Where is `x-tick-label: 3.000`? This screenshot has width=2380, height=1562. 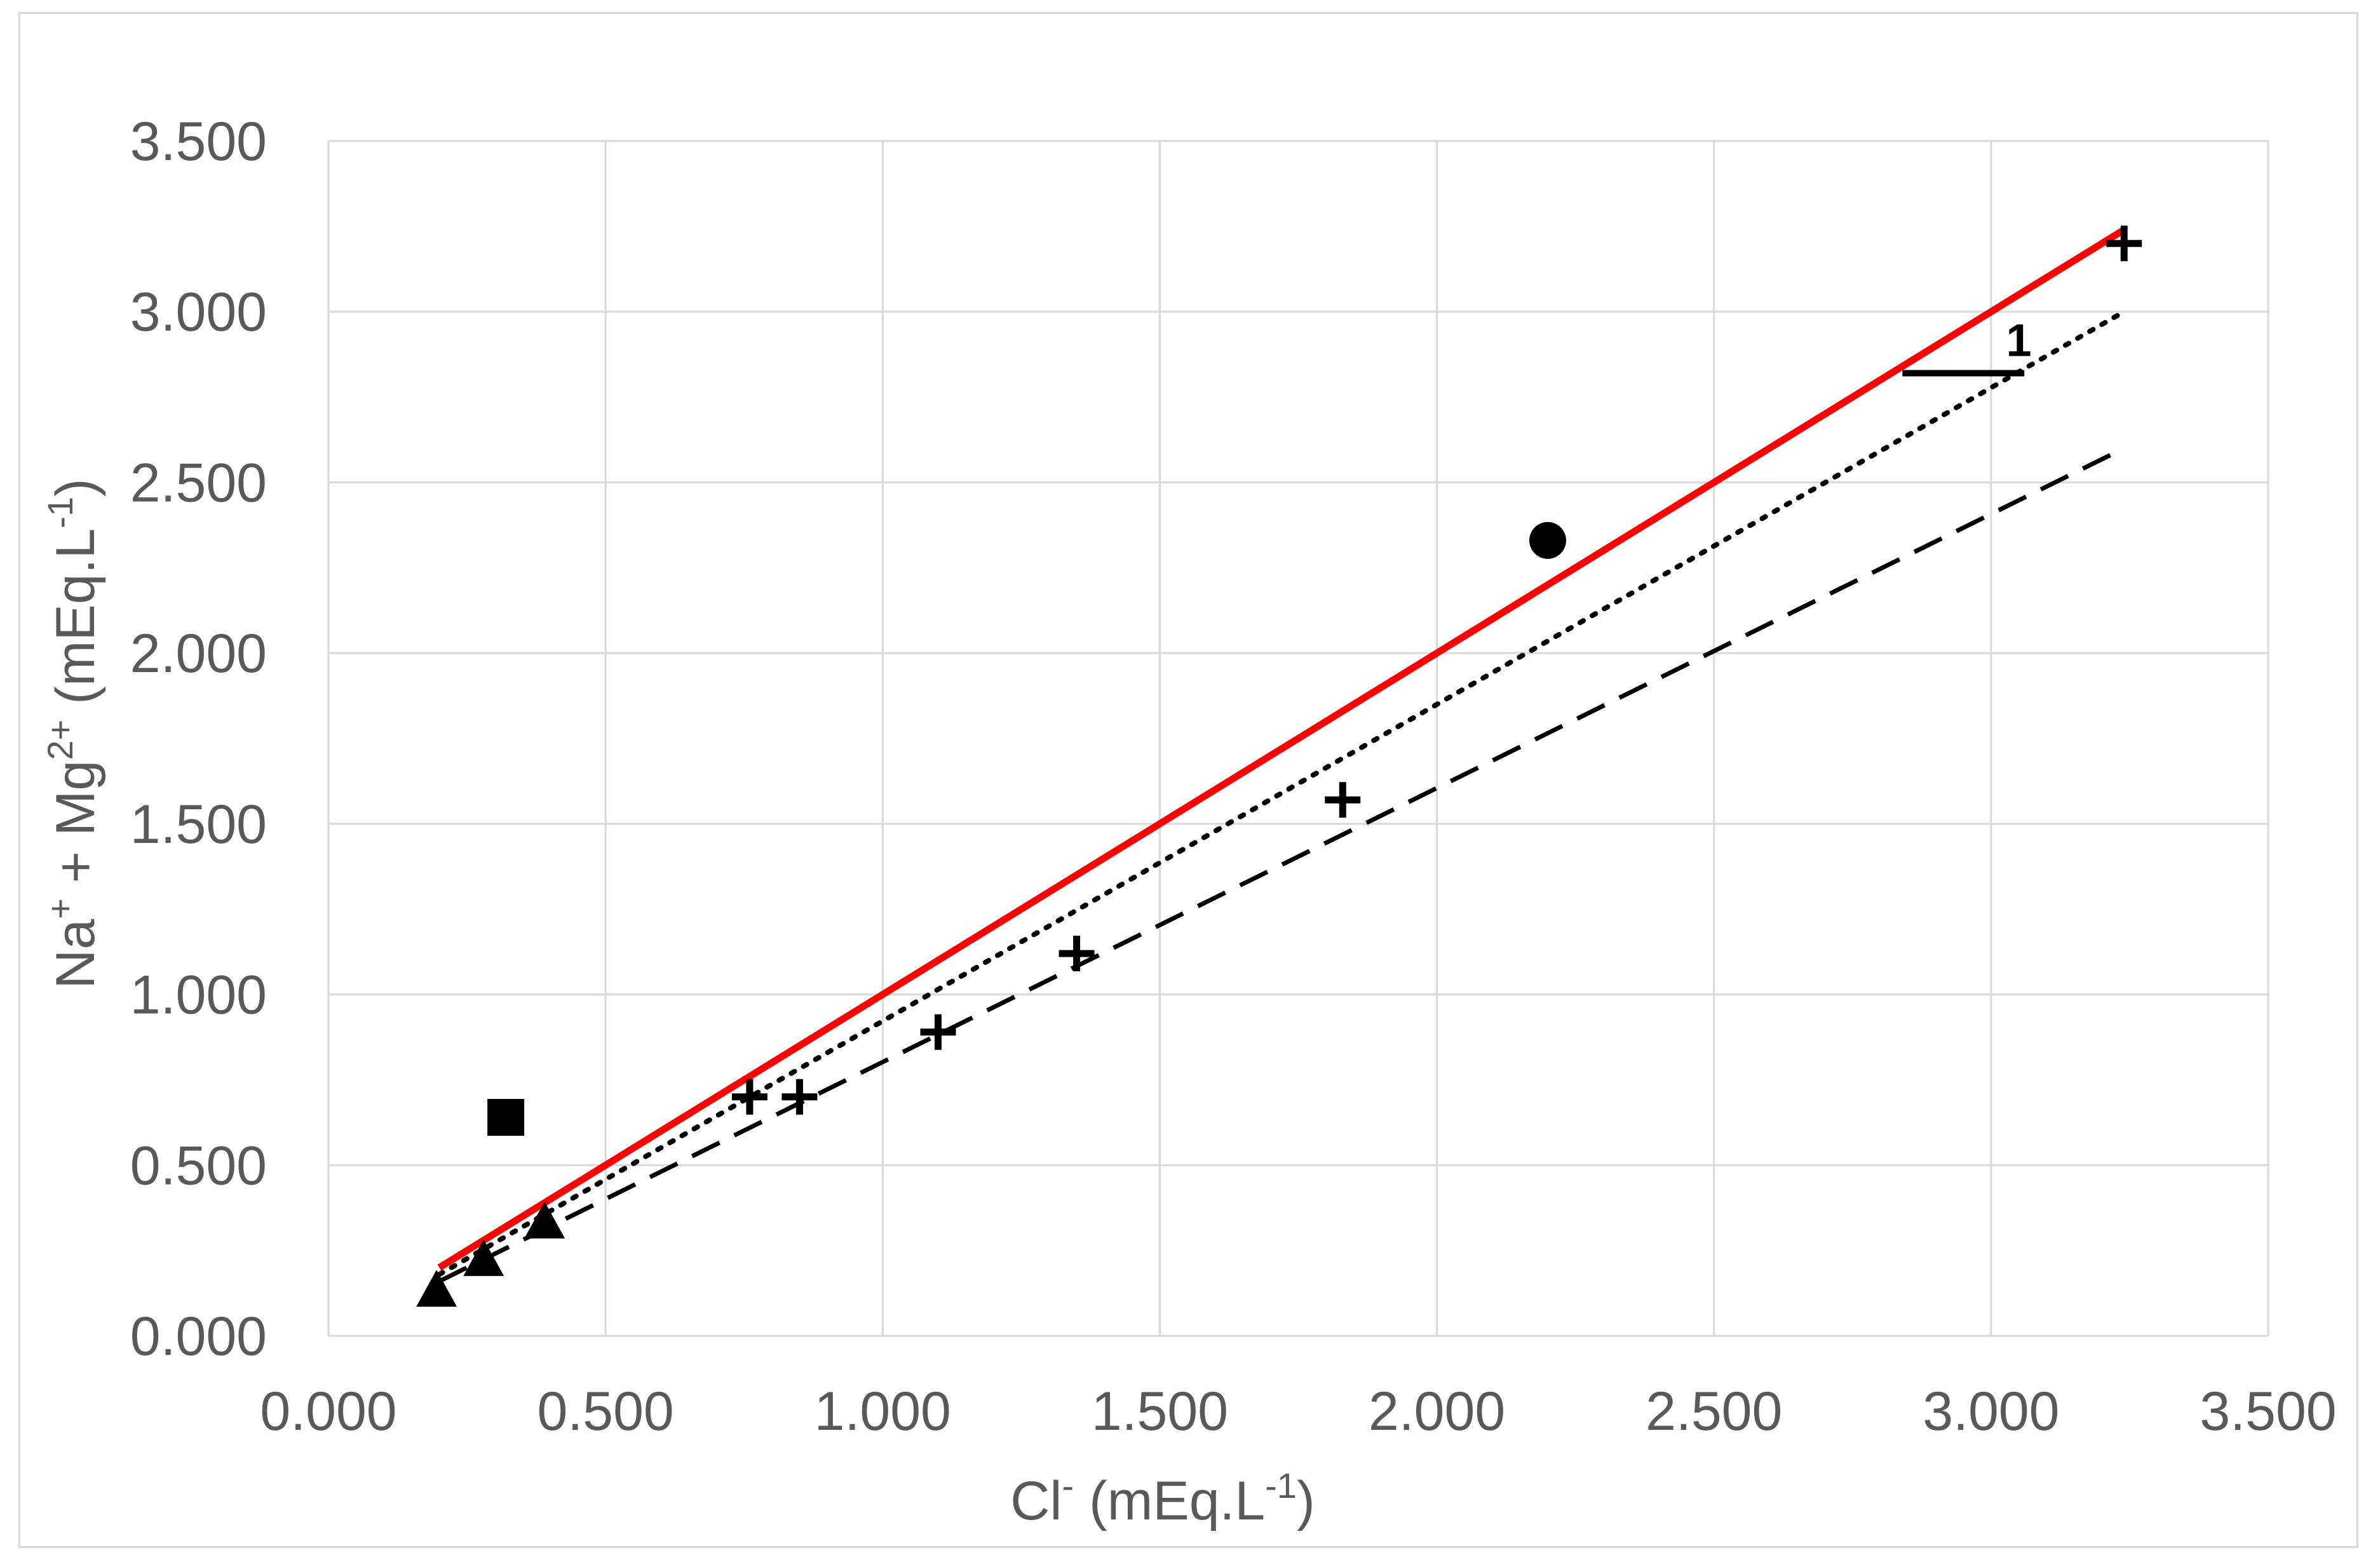 x-tick-label: 3.000 is located at coordinates (1991, 1411).